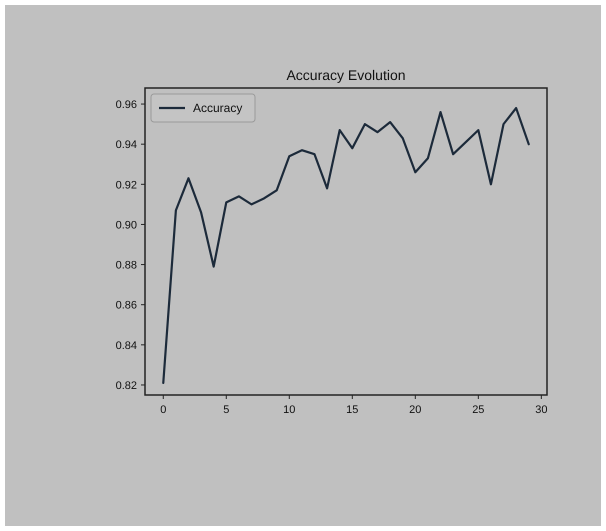 This screenshot has width=606, height=531. I want to click on y-tick-label: 0.90, so click(126, 225).